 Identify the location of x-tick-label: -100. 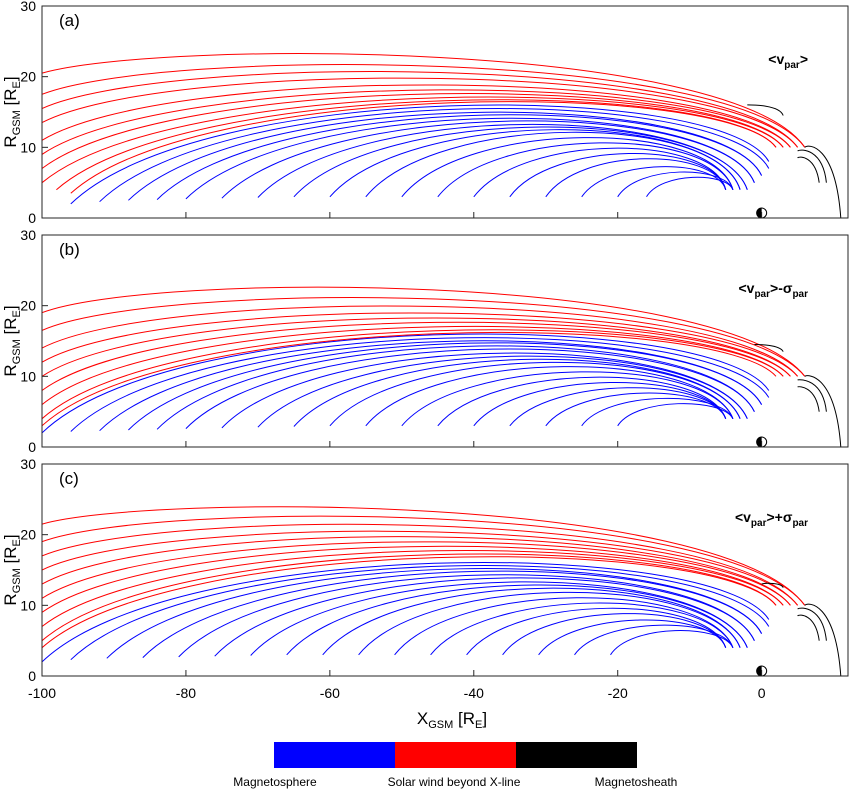
(42, 693).